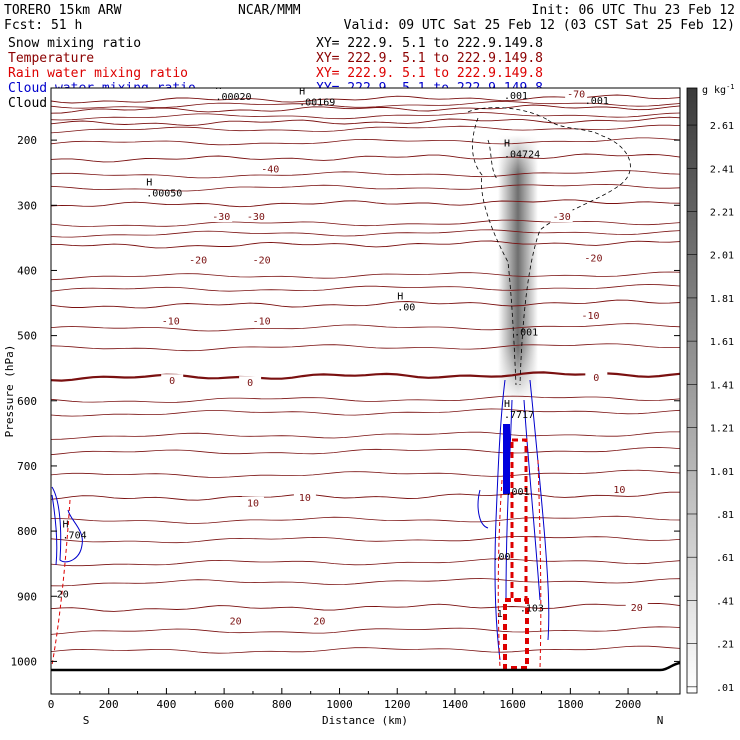 The height and width of the screenshot is (740, 740). I want to click on extremum-value: .103, so click(532, 609).